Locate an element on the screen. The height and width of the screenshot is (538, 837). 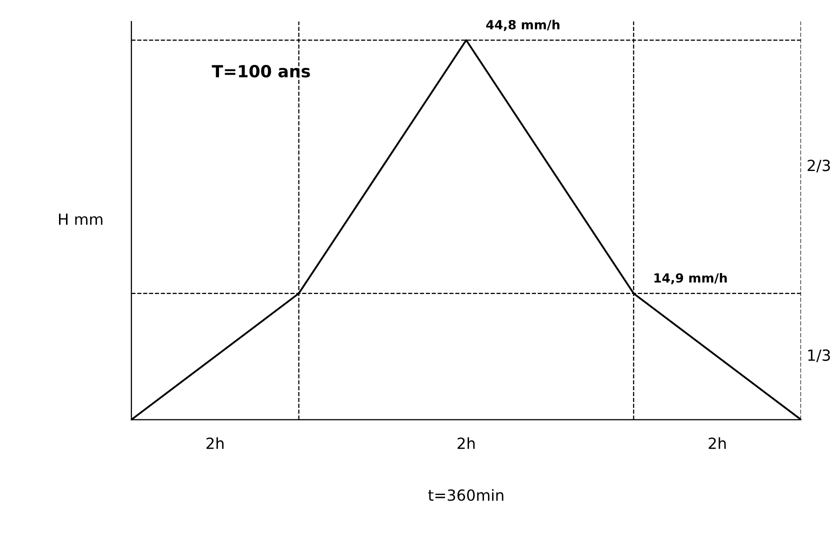
text: T=100 ans is located at coordinates (261, 71).